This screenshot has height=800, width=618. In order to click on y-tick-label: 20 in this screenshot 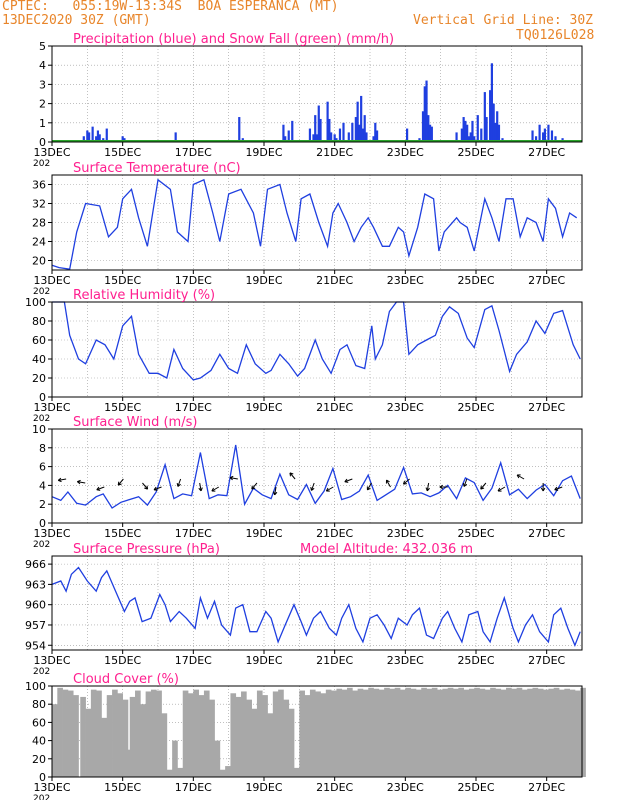, I will do `click(39, 261)`.